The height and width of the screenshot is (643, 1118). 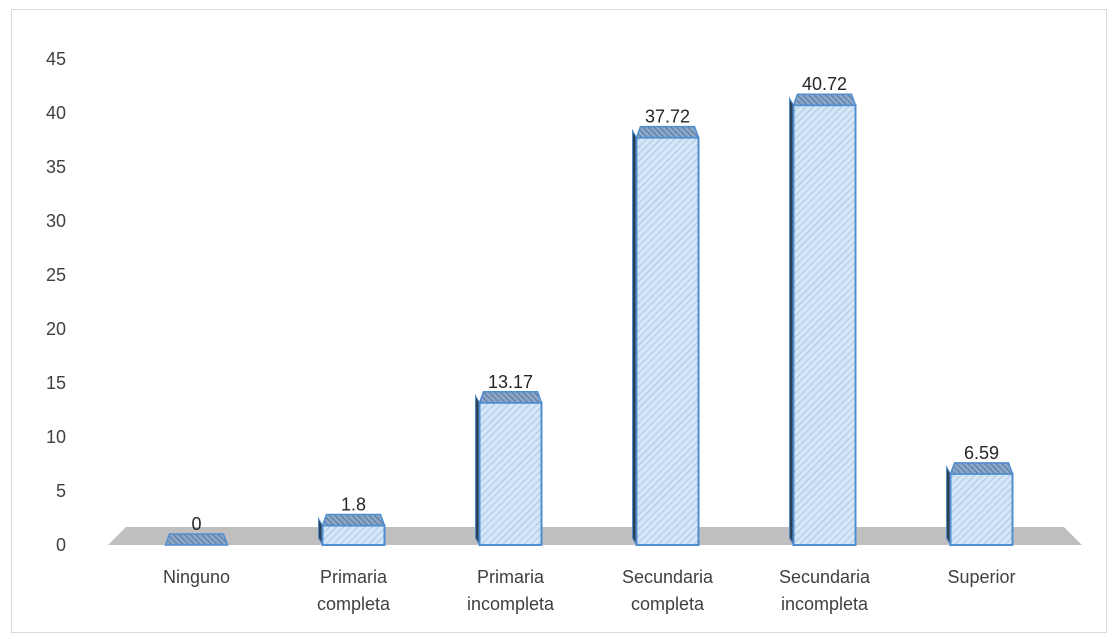 What do you see at coordinates (667, 117) in the screenshot?
I see `data-label: 37.72` at bounding box center [667, 117].